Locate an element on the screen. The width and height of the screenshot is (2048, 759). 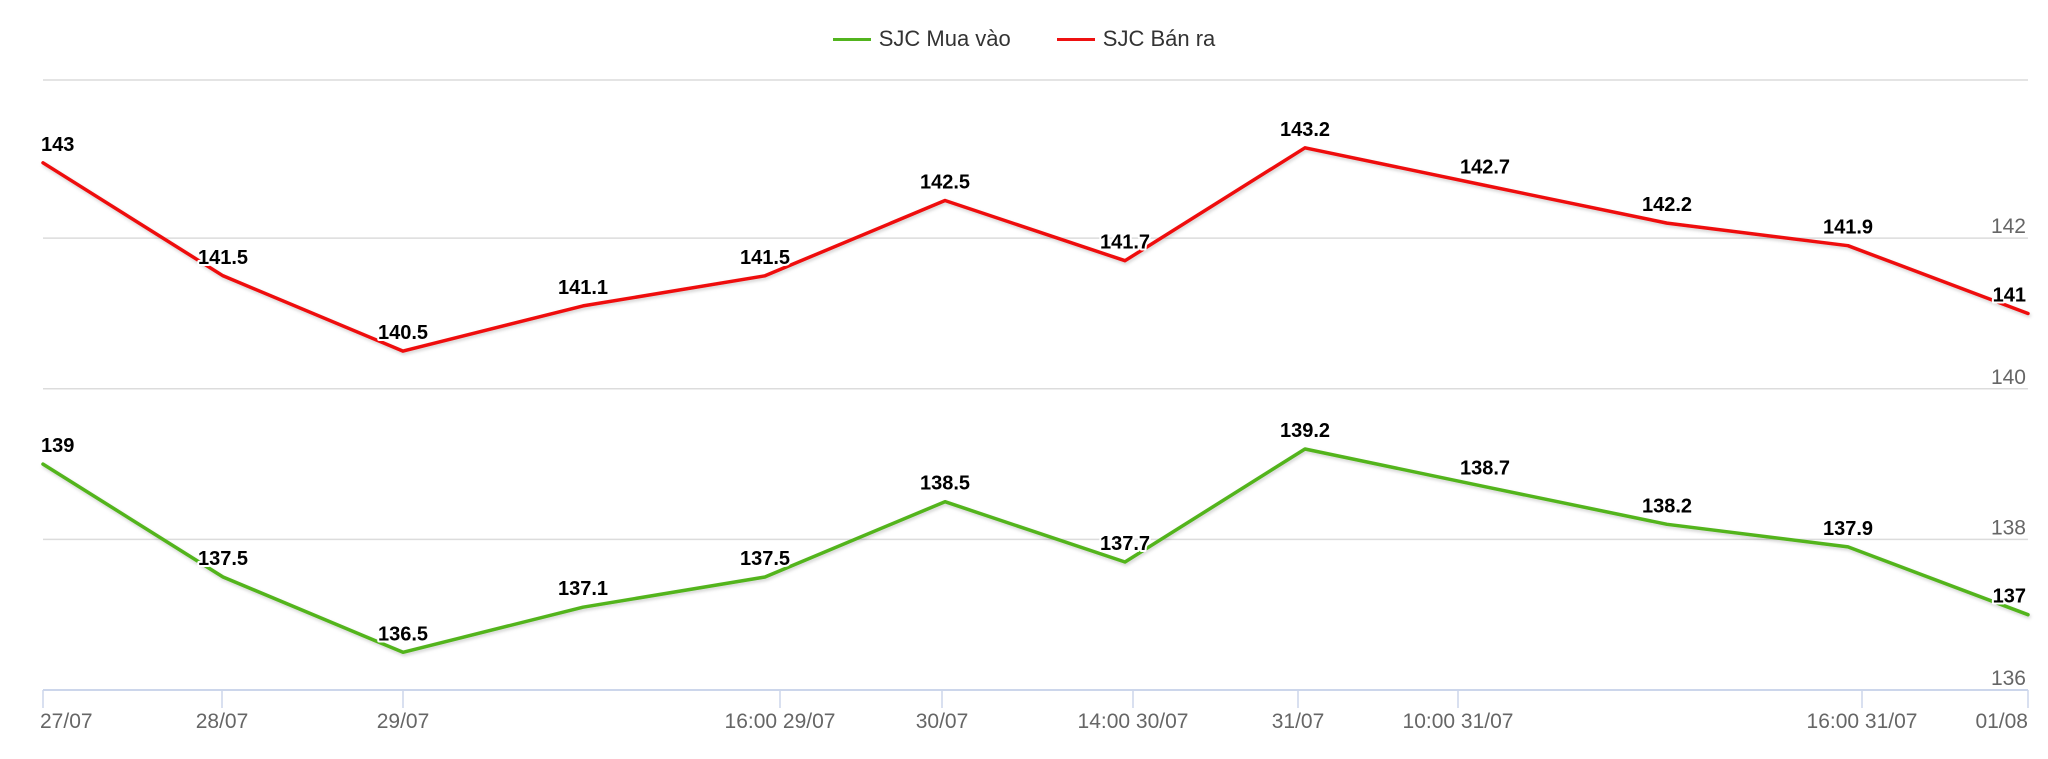
data-label-mua-vao: 137.9 is located at coordinates (1848, 529).